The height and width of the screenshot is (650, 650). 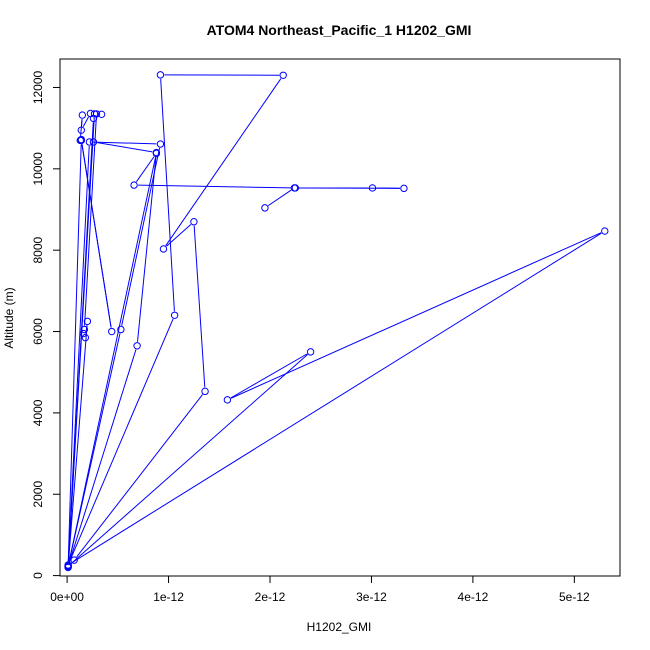 I want to click on y-axis: 0 2000 4000 6000 8000 10000 12000, so click(x=46, y=324).